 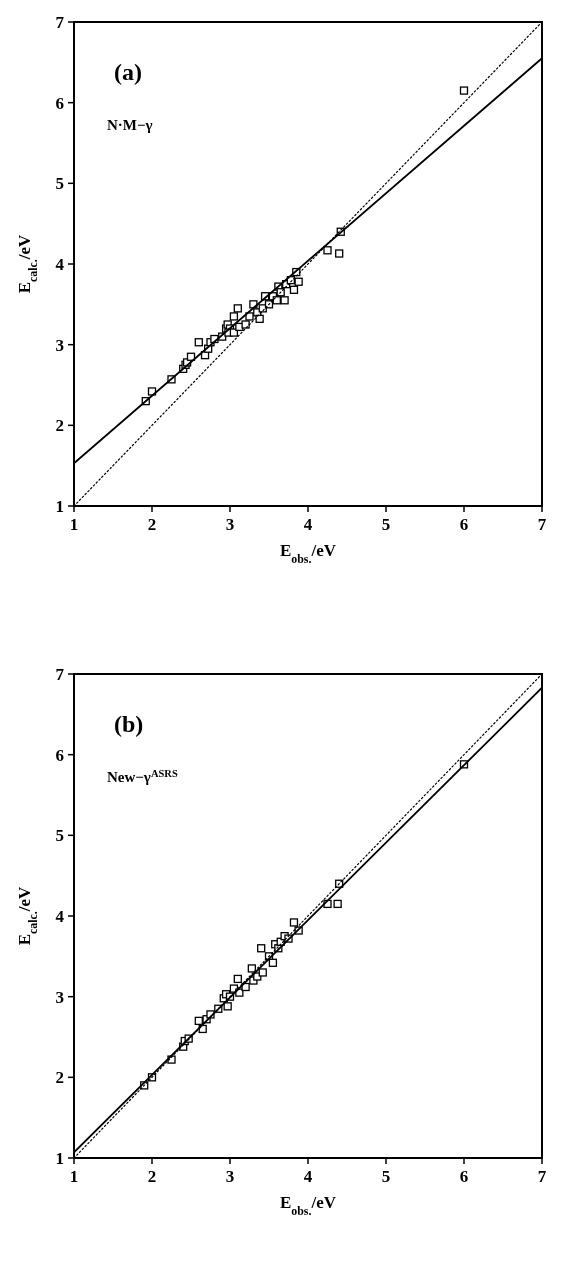 I want to click on annotation: (b), so click(x=129, y=724).